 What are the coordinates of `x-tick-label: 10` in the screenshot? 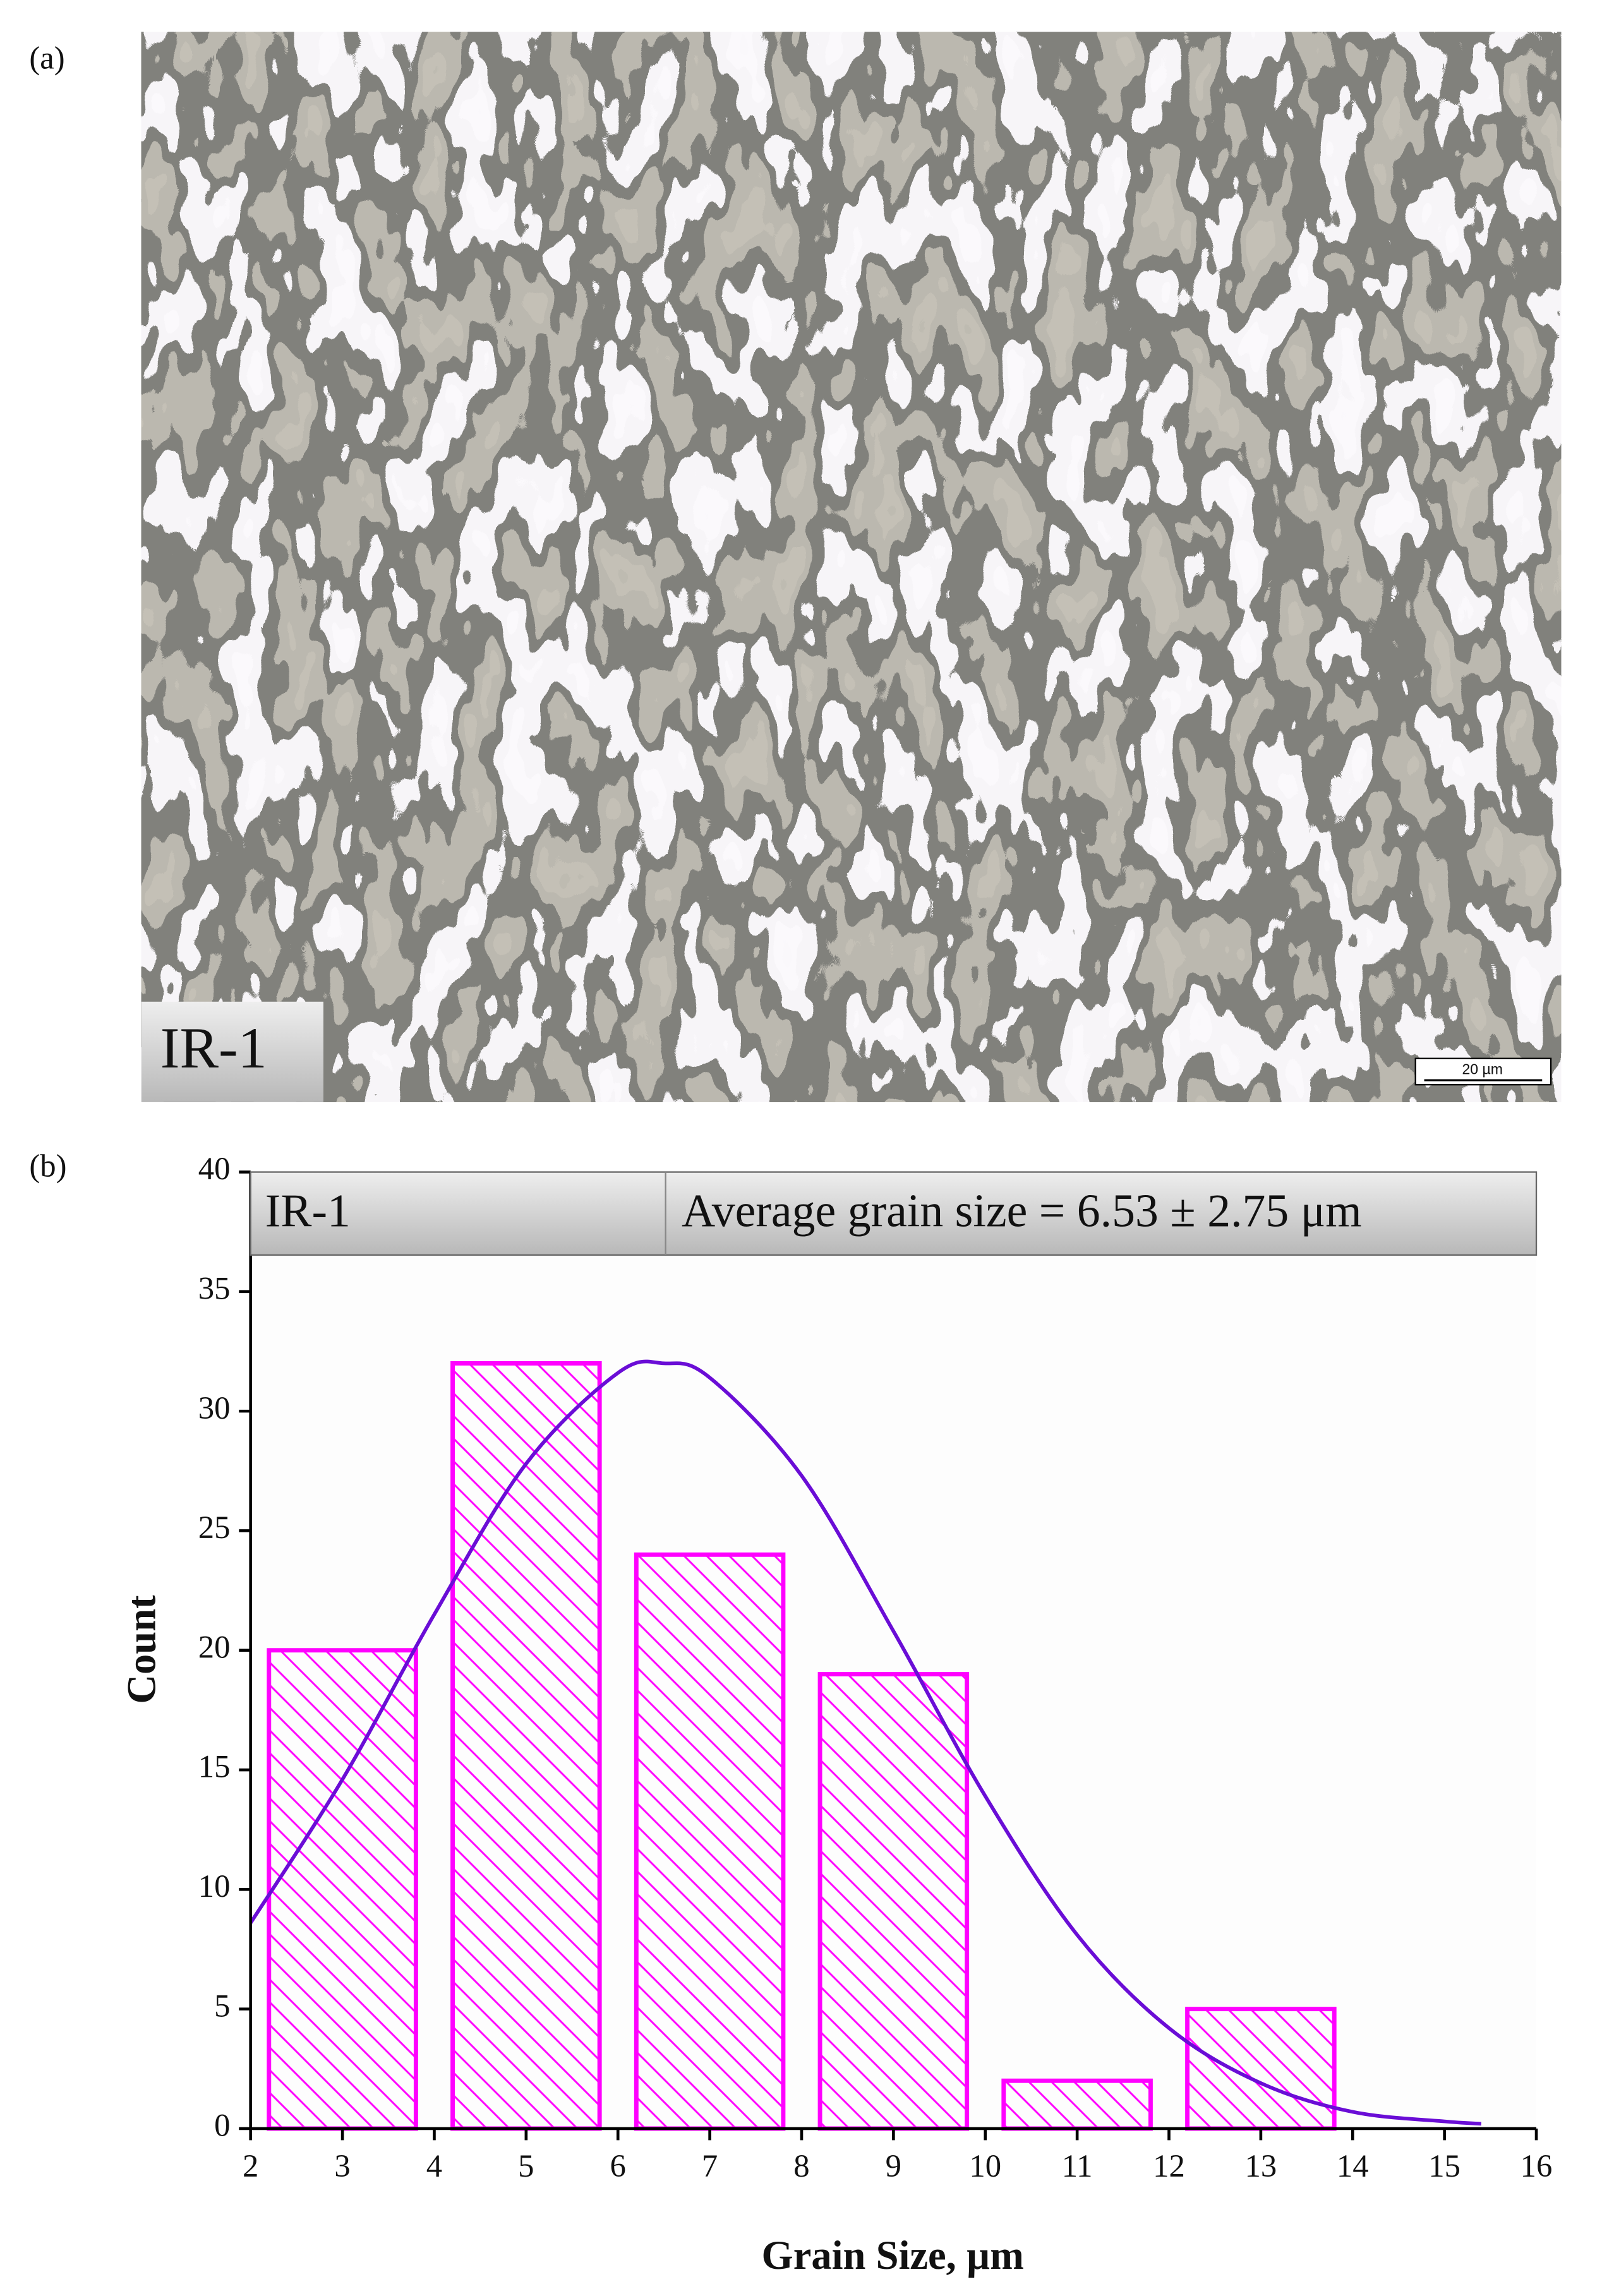 It's located at (985, 2166).